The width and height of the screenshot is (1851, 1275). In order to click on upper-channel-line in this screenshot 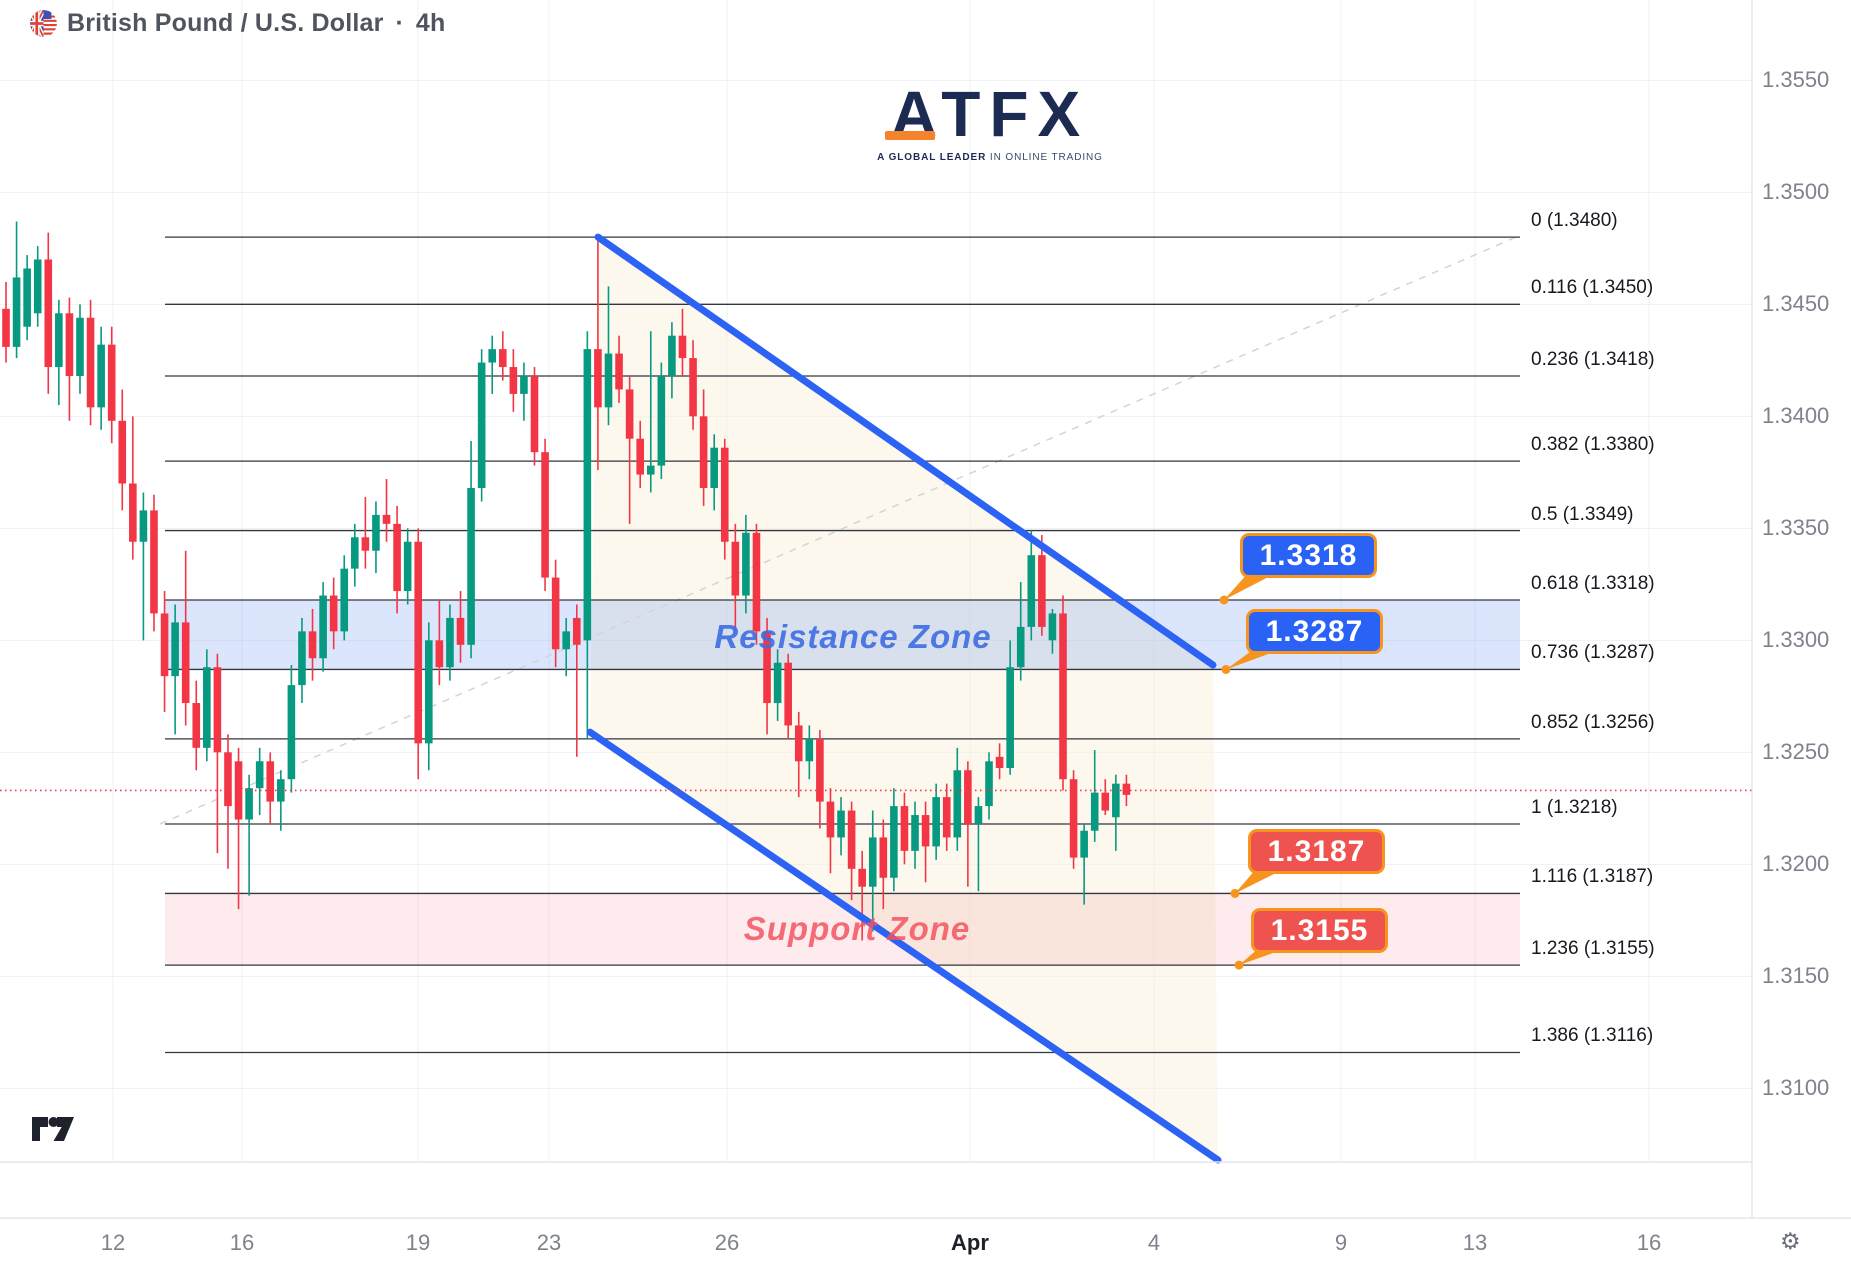, I will do `click(905, 451)`.